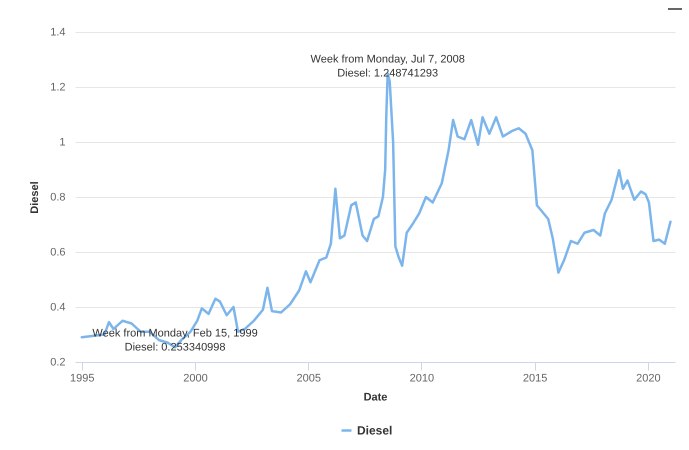  Describe the element at coordinates (387, 67) in the screenshot. I see `annotation: Week from Monday, Jul 7, 2008 Diesel: 1.248741293` at that location.